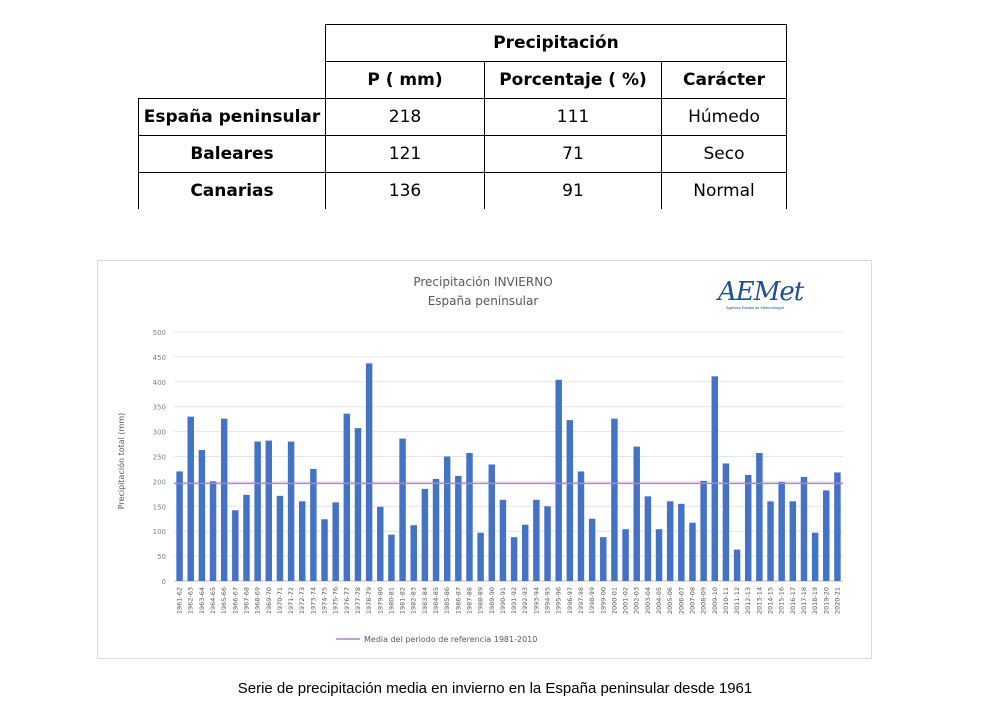 Image resolution: width=990 pixels, height=710 pixels. I want to click on cell-porcentaje: 111, so click(573, 117).